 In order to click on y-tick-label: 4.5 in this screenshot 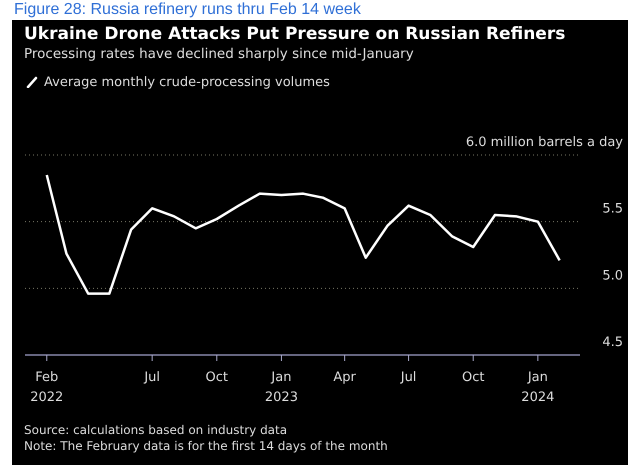, I will do `click(612, 342)`.